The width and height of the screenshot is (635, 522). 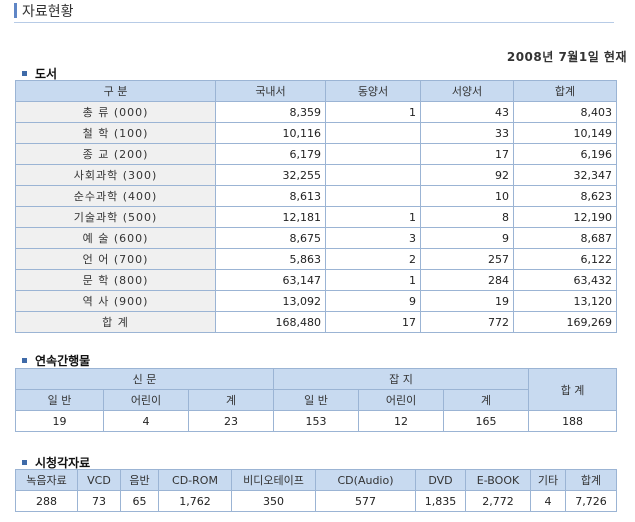 What do you see at coordinates (115, 196) in the screenshot?
I see `category-label: 순수과학 (400)` at bounding box center [115, 196].